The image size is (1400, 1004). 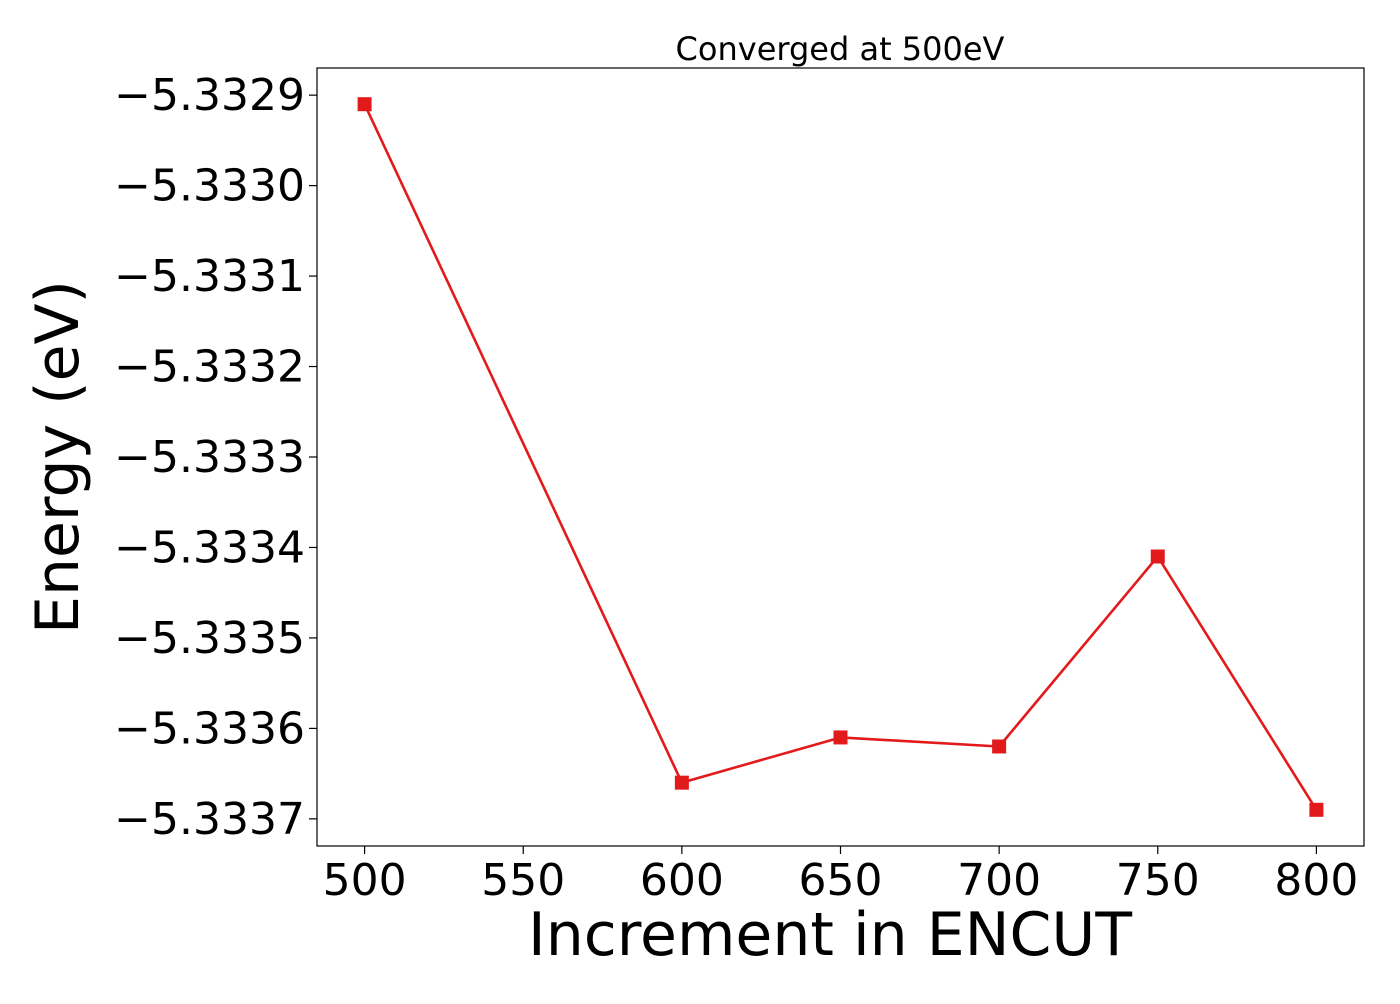 What do you see at coordinates (209, 276) in the screenshot?
I see `y-tick-label: −5.3331` at bounding box center [209, 276].